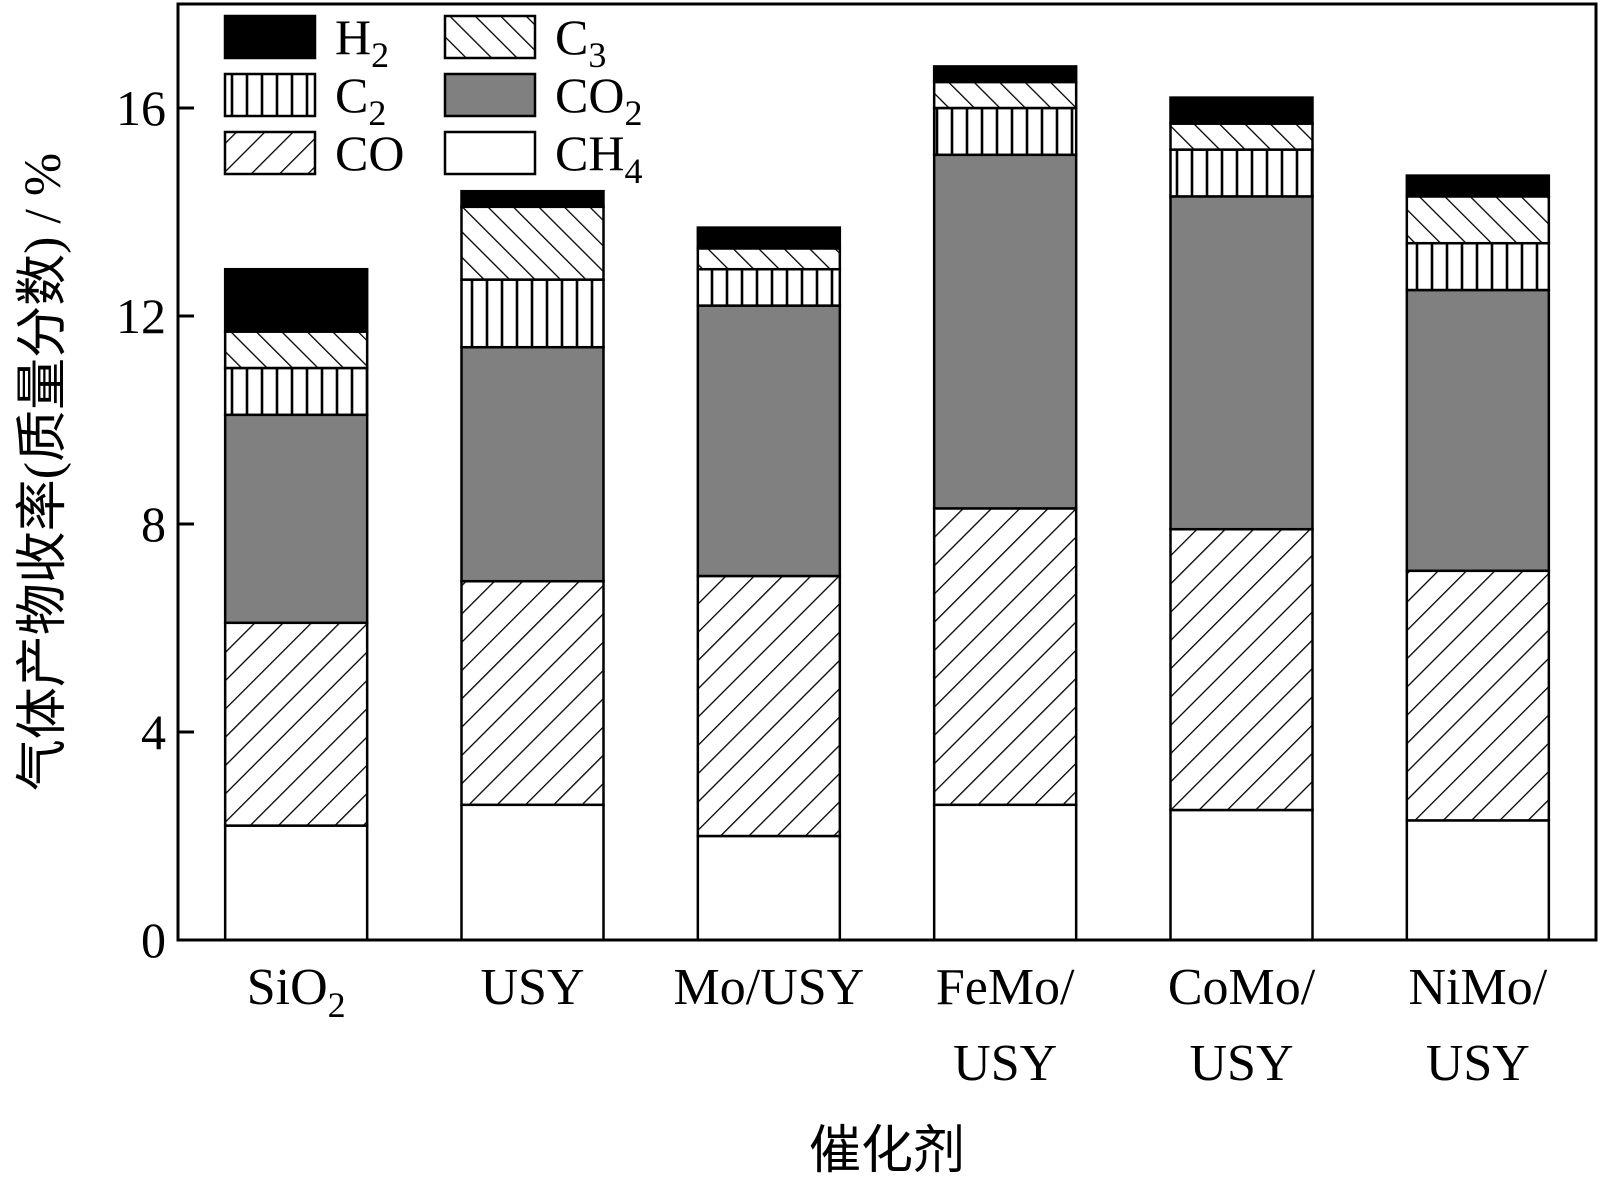  What do you see at coordinates (887, 1151) in the screenshot?
I see `x-axis-title: 催化剂` at bounding box center [887, 1151].